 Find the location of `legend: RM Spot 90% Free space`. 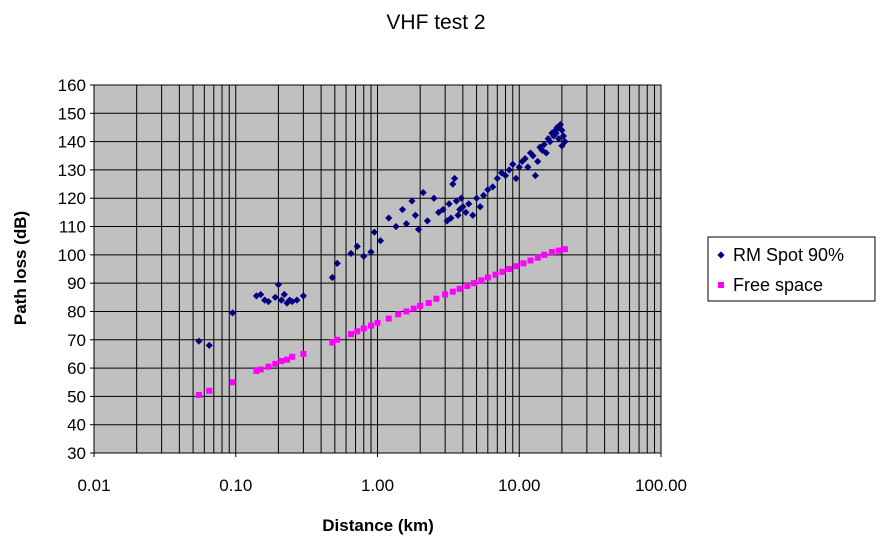

legend: RM Spot 90% Free space is located at coordinates (791, 269).